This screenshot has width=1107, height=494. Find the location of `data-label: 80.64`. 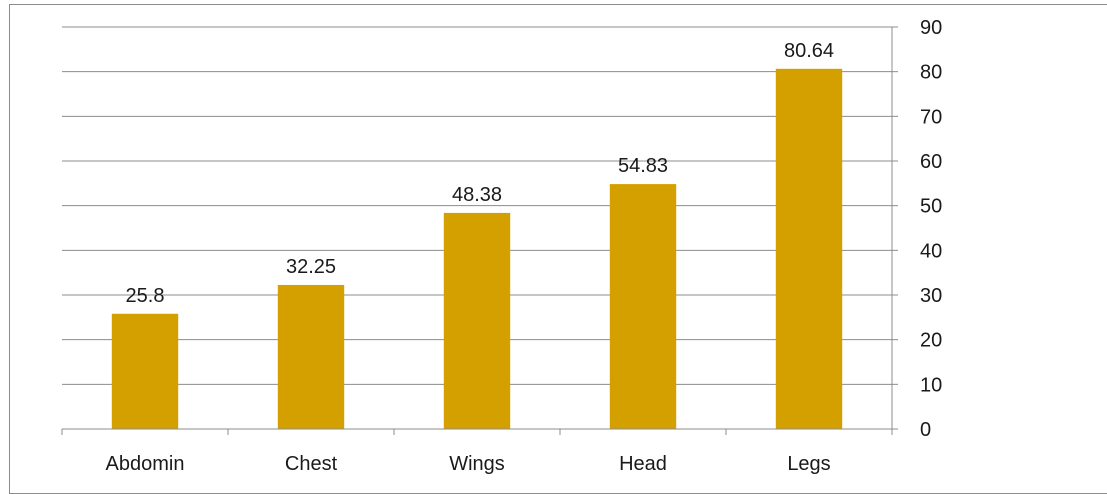

data-label: 80.64 is located at coordinates (809, 51).